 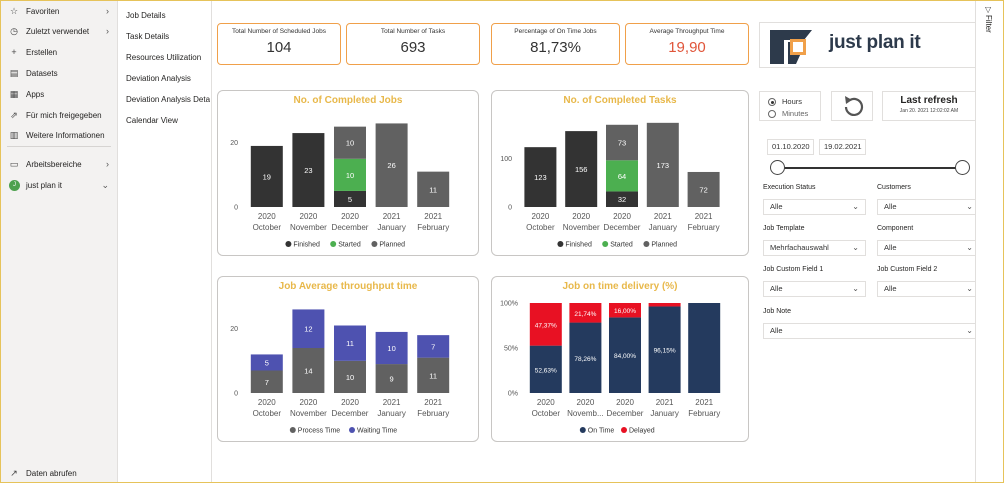 What do you see at coordinates (59, 94) in the screenshot?
I see `nav-item-apps: ▦ Apps` at bounding box center [59, 94].